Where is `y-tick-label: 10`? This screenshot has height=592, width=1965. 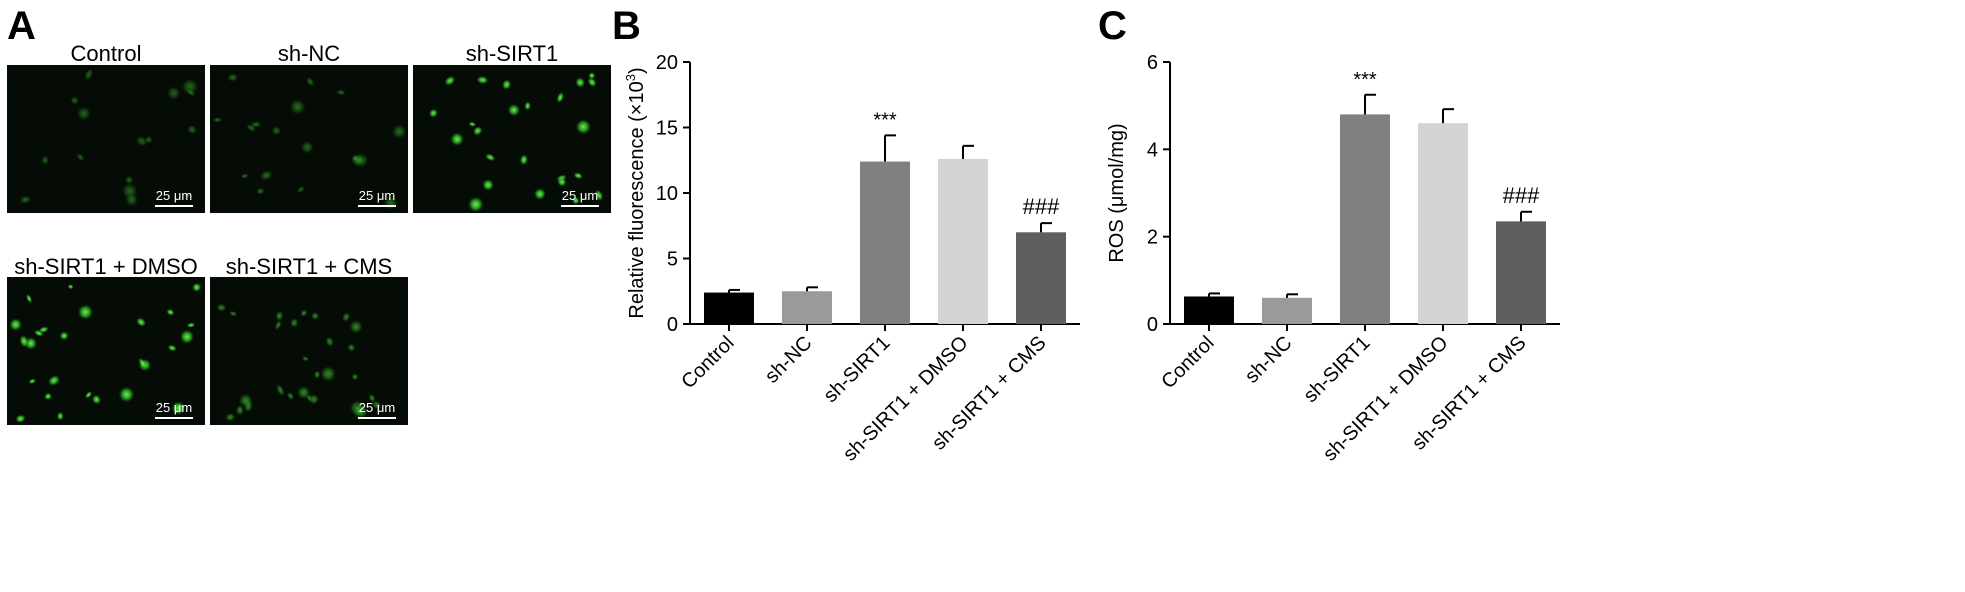
y-tick-label: 10 is located at coordinates (667, 194).